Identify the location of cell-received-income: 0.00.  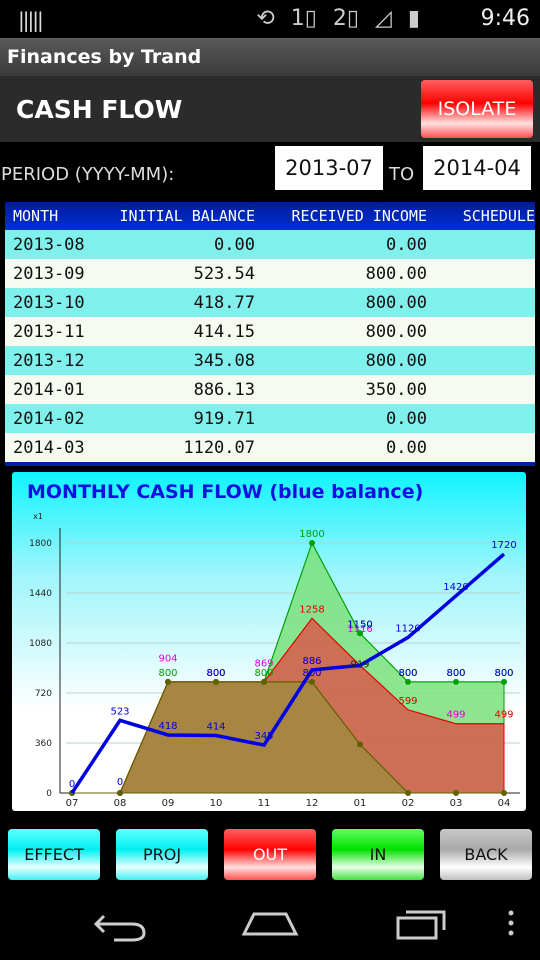
(406, 418).